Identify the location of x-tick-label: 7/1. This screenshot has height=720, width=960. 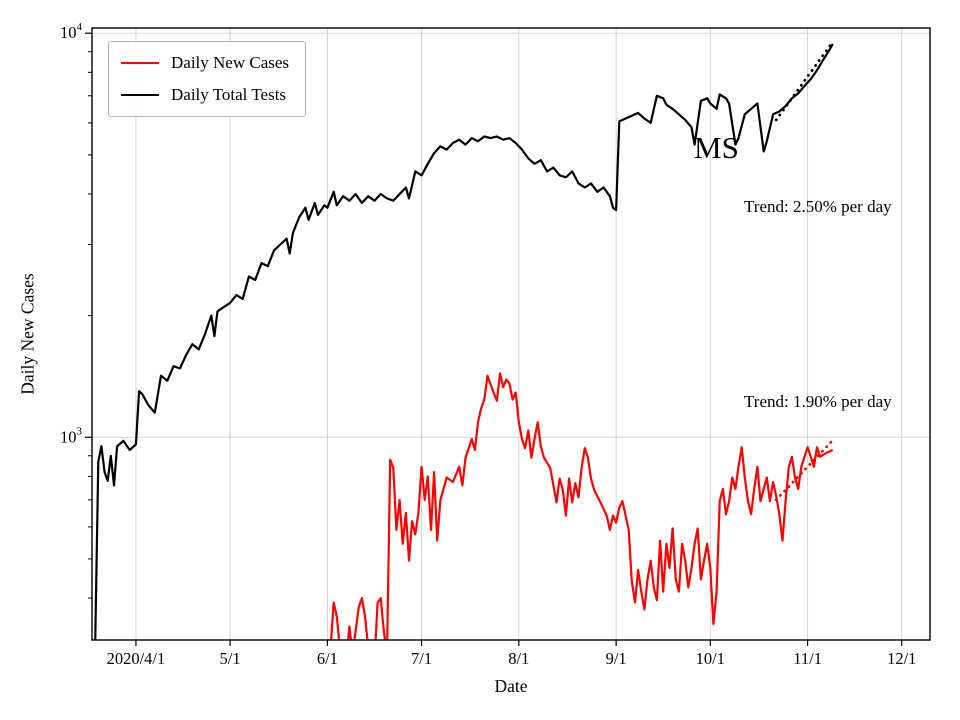
(421, 658).